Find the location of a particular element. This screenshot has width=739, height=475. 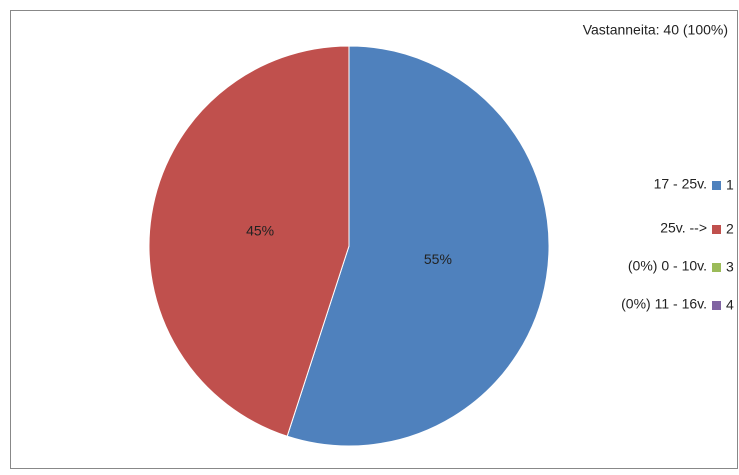

legend-key: 4 is located at coordinates (730, 305).